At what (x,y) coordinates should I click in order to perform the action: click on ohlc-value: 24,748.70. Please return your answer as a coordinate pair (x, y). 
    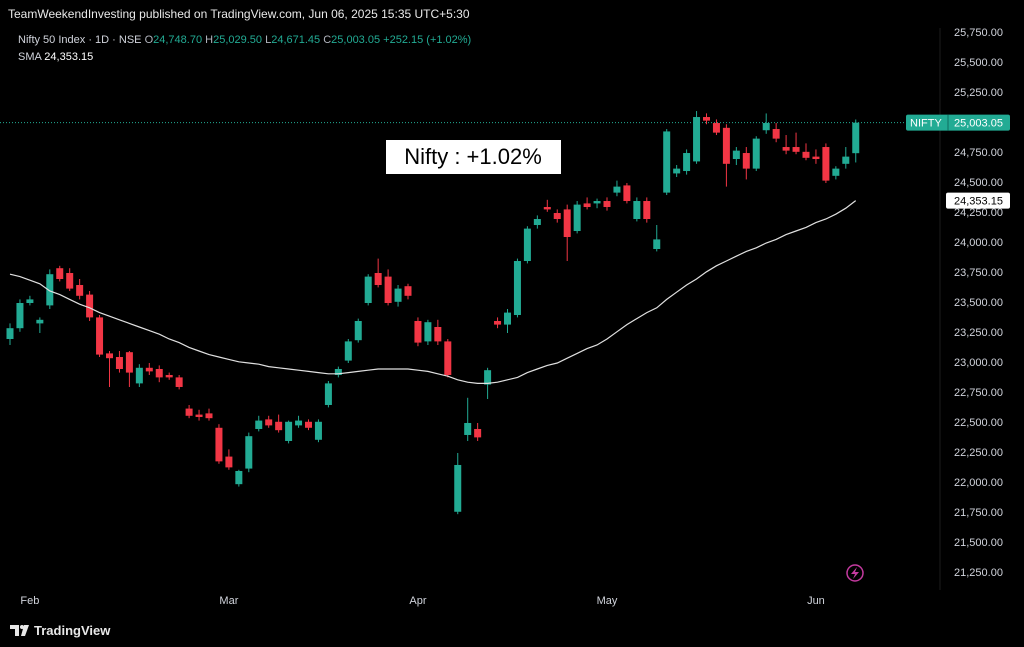
    Looking at the image, I should click on (178, 40).